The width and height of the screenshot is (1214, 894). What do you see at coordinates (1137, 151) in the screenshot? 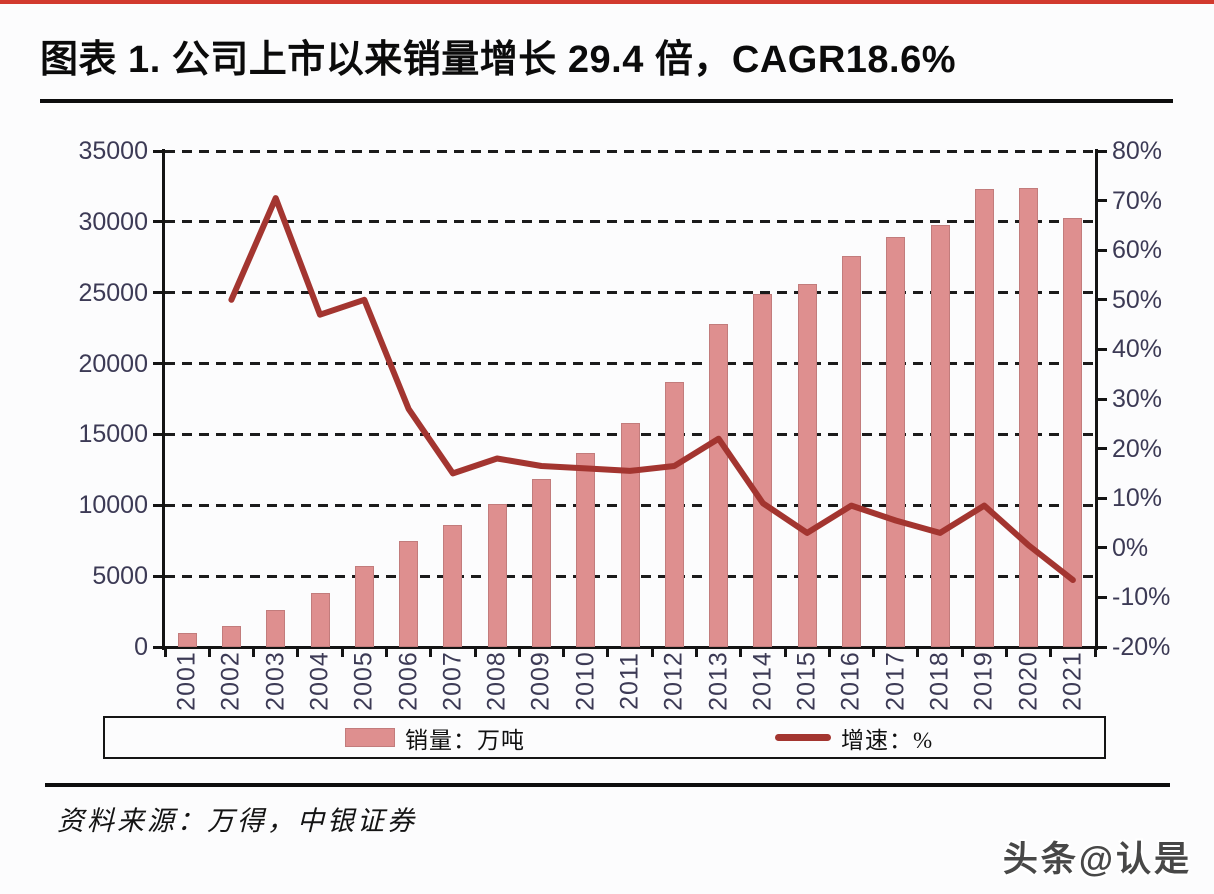
I see `right-axis-label-80%: 80%` at bounding box center [1137, 151].